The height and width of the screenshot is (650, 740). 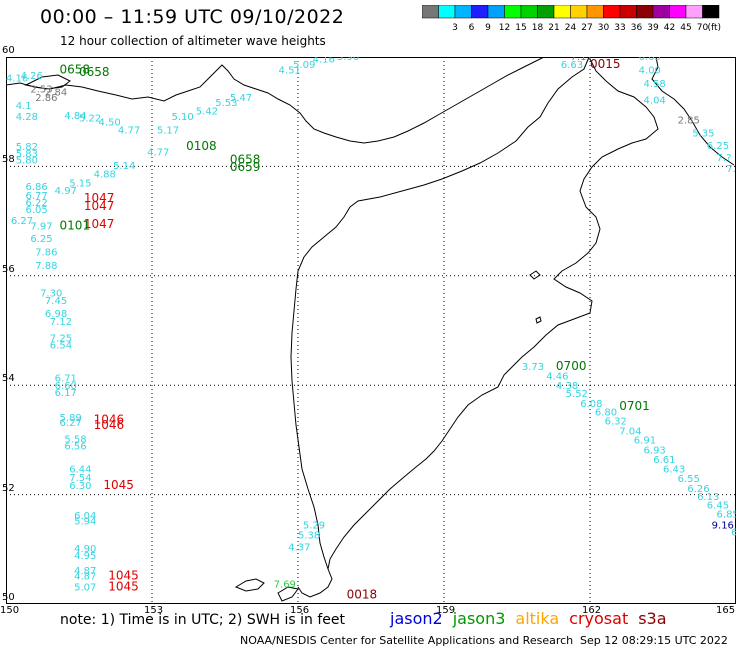 What do you see at coordinates (606, 412) in the screenshot?
I see `swh-label: 6.80` at bounding box center [606, 412].